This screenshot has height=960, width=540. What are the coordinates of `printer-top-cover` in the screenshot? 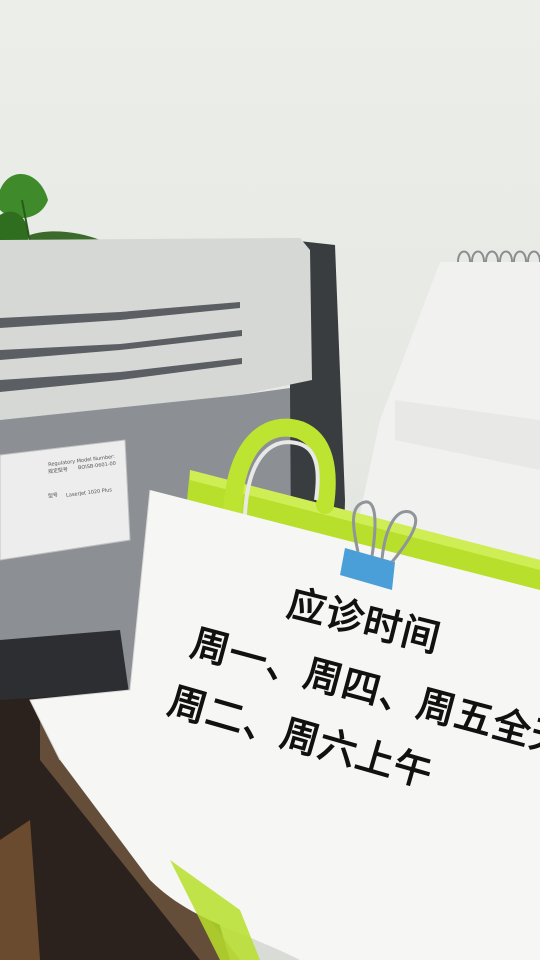 It's located at (156, 329).